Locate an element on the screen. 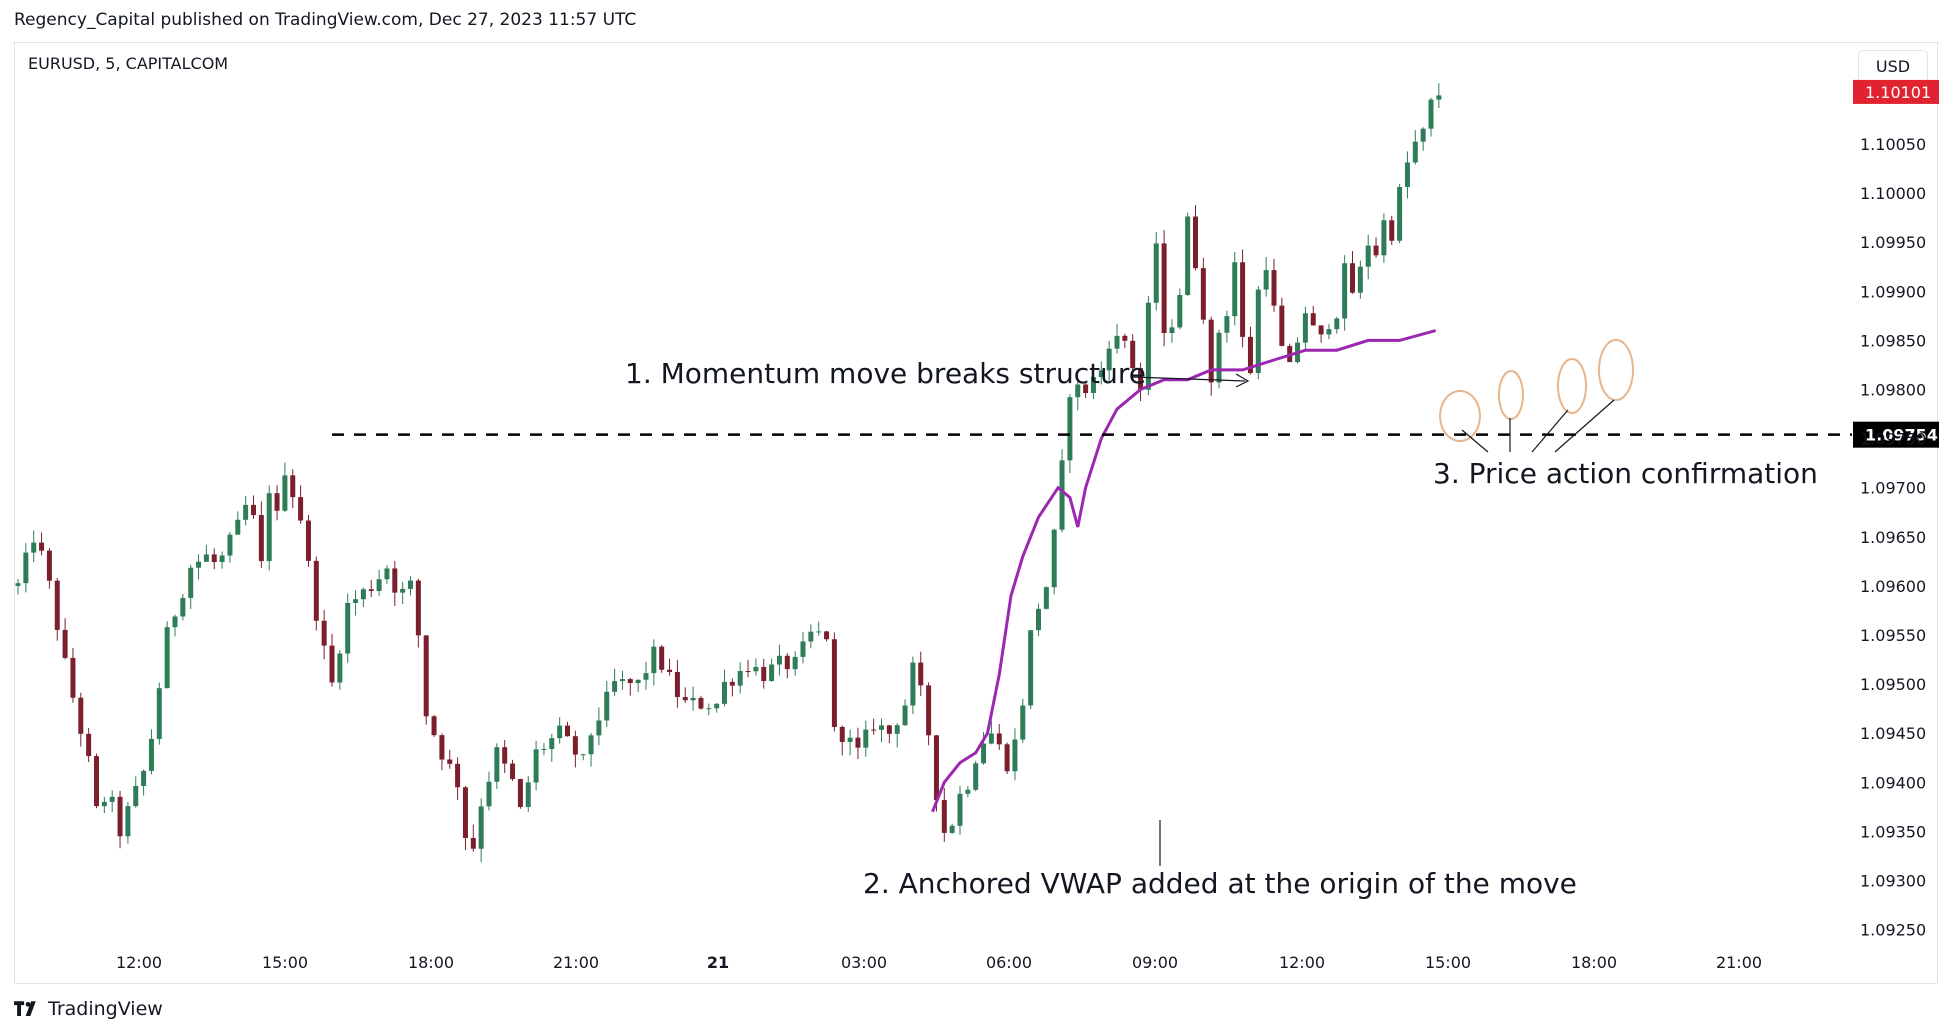 The image size is (1950, 1033). tradingview-logo-icon is located at coordinates (25, 1008).